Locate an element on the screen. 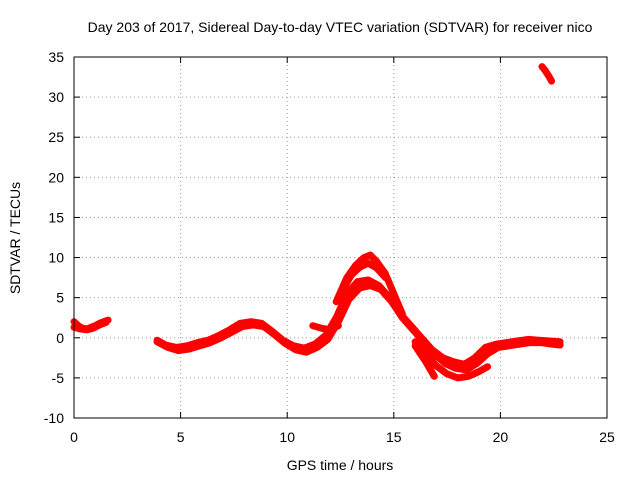  y-tick-label: 20 is located at coordinates (56, 177).